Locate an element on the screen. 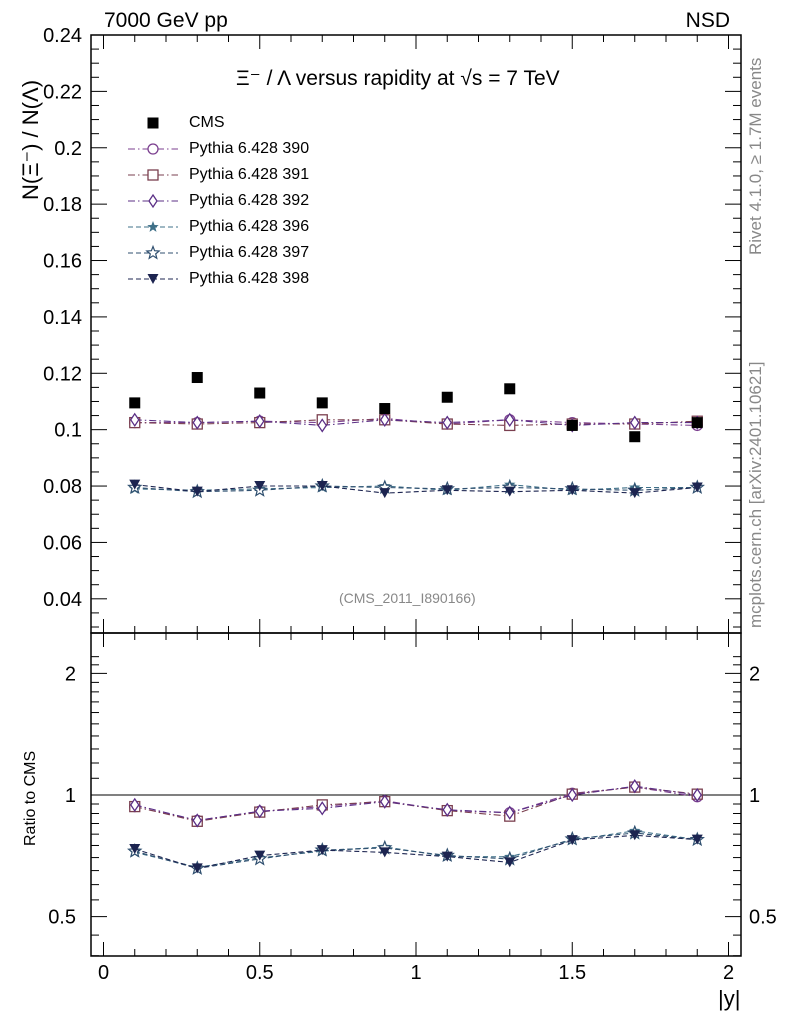 The image size is (786, 1024). y-tick-label: 0.22 is located at coordinates (62, 92).